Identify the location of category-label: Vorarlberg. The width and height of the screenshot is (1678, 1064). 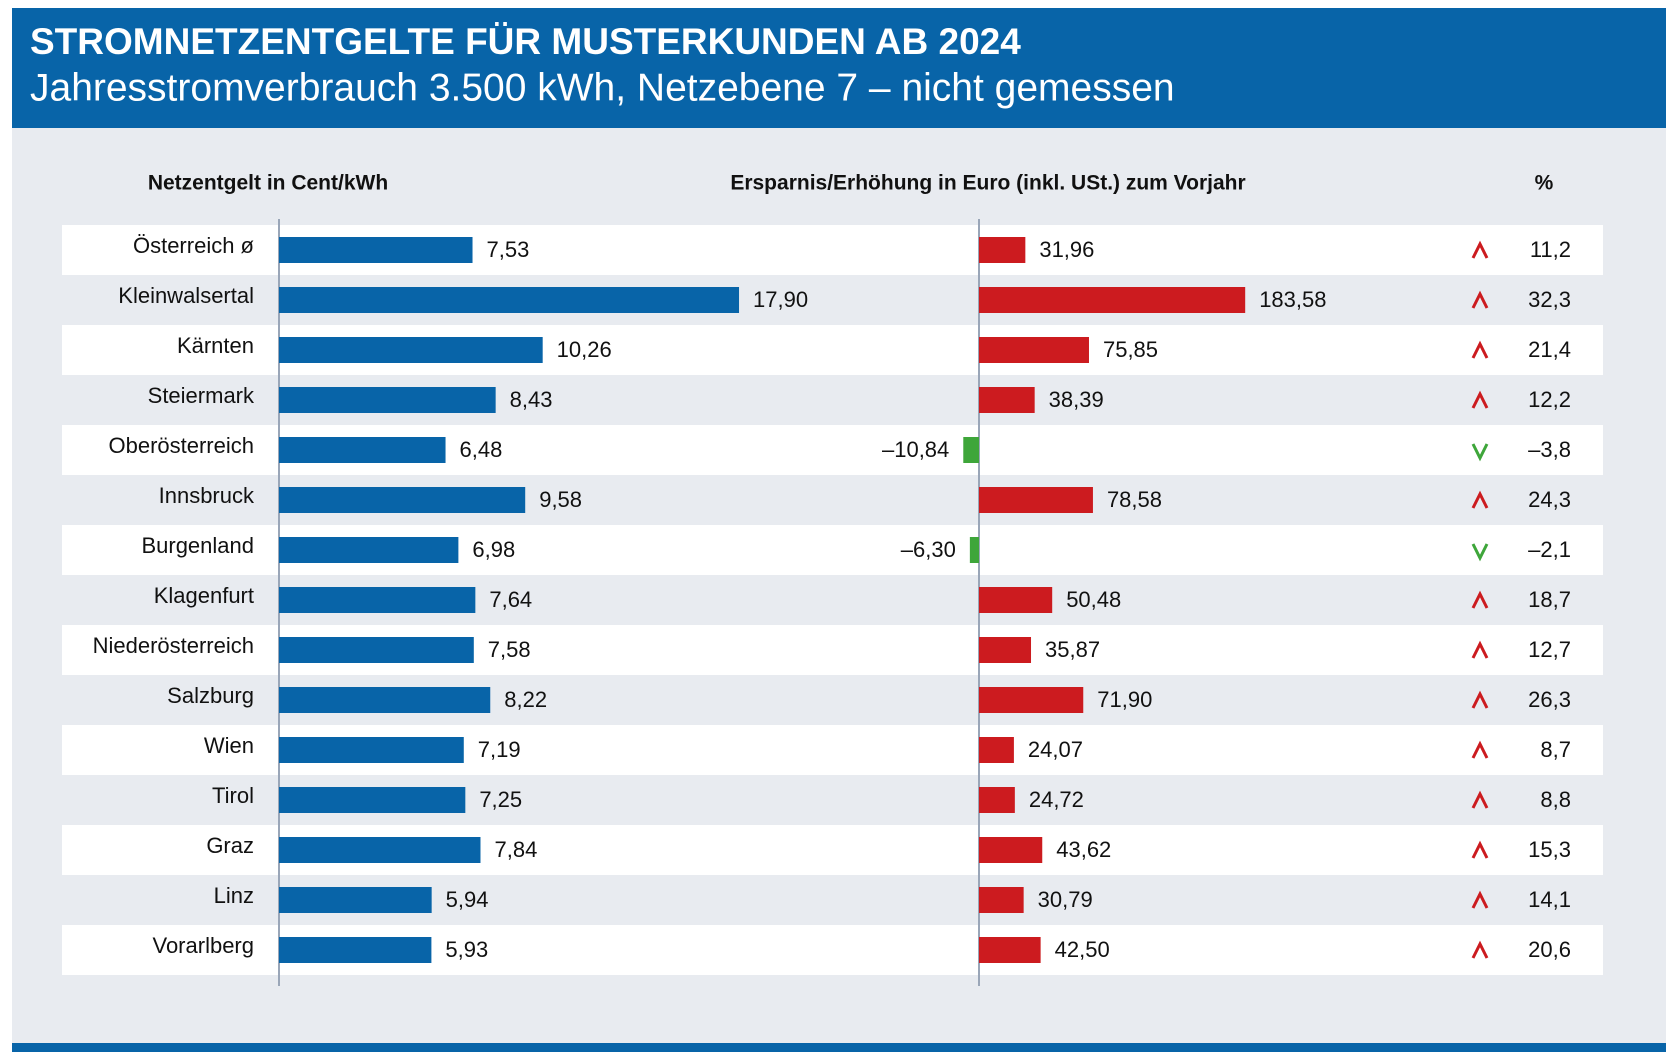
(203, 945).